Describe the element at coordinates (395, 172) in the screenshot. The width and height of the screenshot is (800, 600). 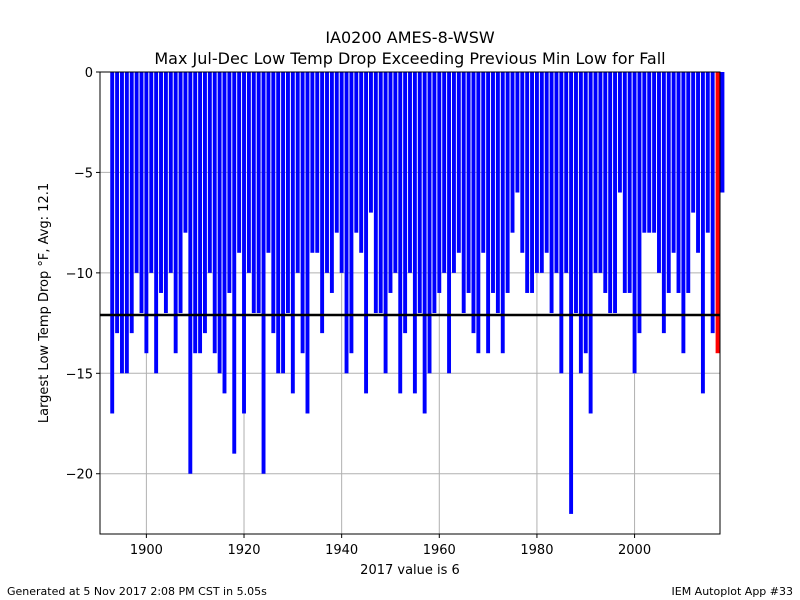
I see `bar-1951` at that location.